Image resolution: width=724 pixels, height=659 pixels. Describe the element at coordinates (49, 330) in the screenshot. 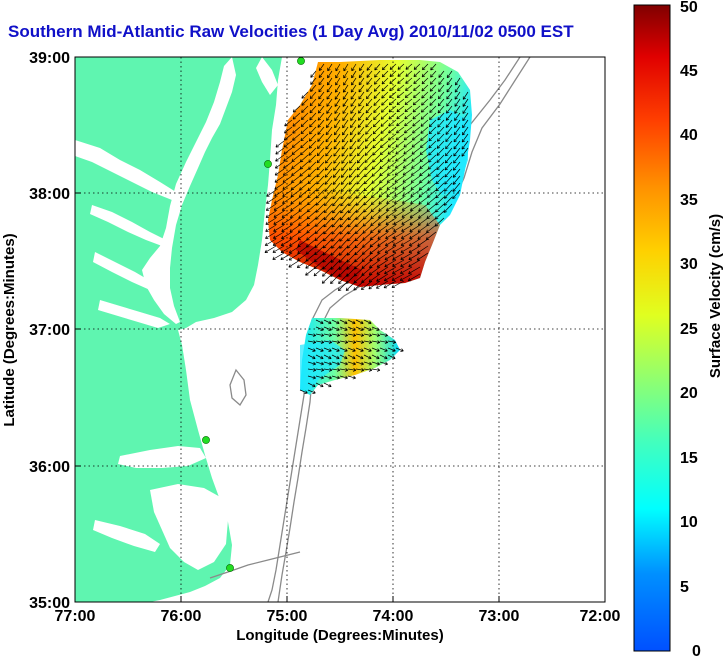

I see `lat-tick-label: 37:00` at that location.